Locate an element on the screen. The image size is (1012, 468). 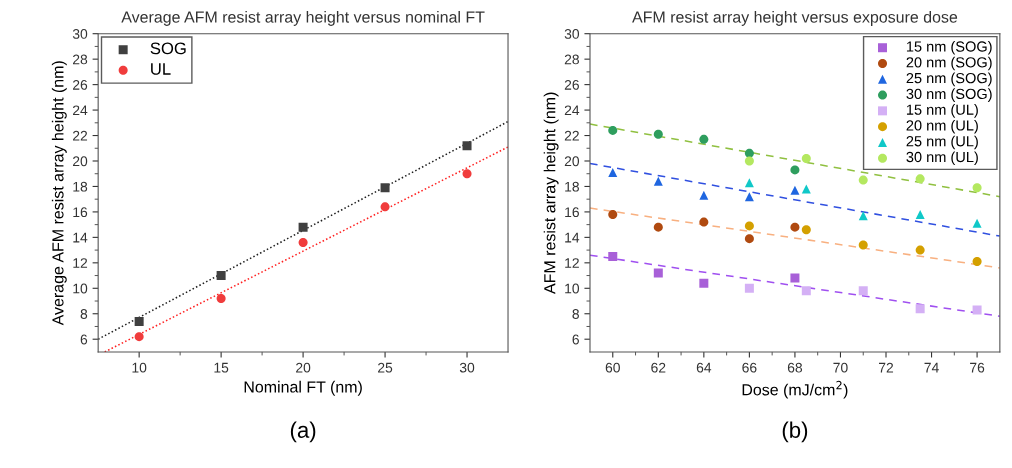
legend-label: 25 nm (UL) is located at coordinates (942, 142).